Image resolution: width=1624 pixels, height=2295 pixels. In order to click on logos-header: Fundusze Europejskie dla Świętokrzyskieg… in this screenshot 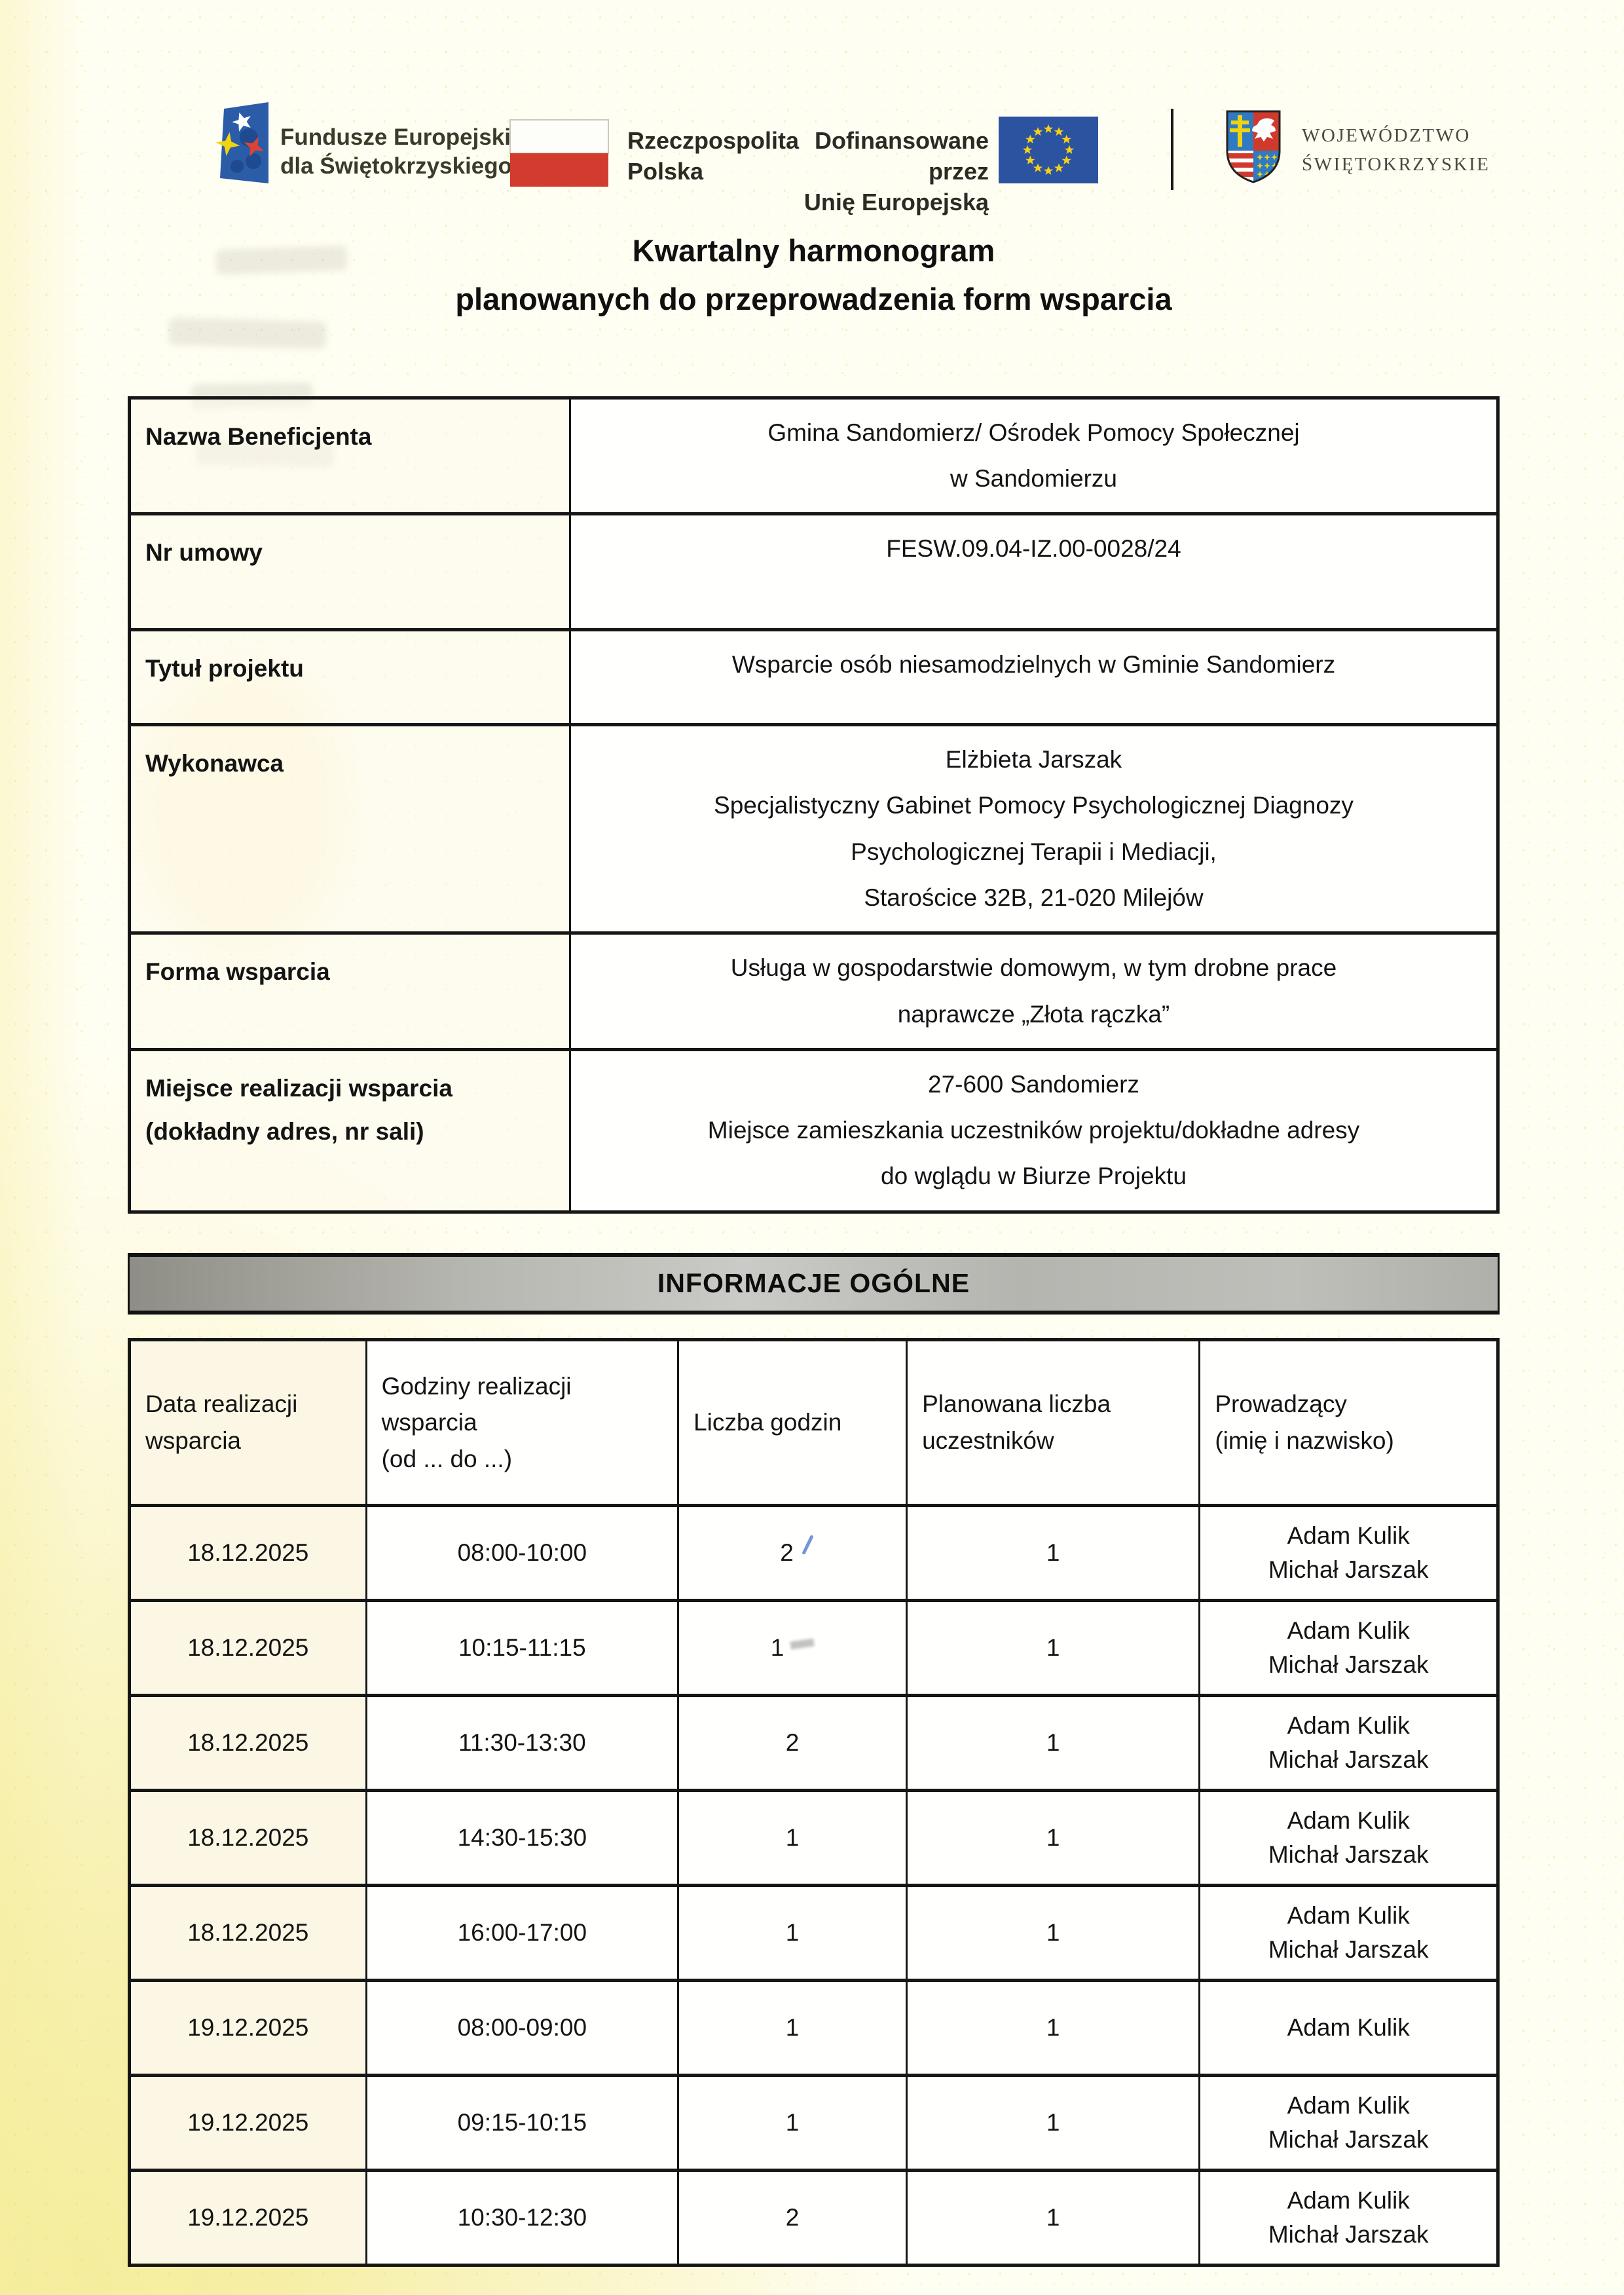, I will do `click(851, 158)`.